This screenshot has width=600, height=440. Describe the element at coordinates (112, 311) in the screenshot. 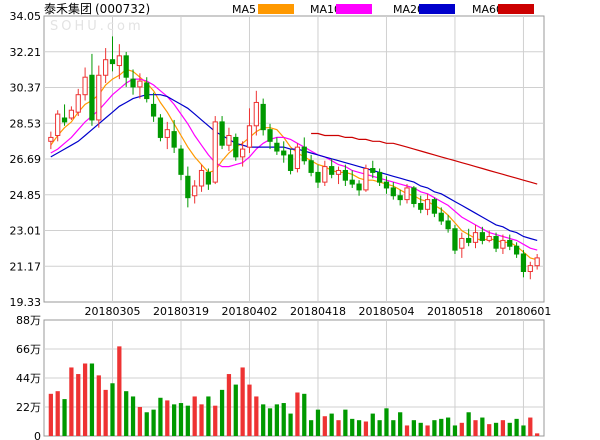

I see `date-tick-label: 20180305` at that location.